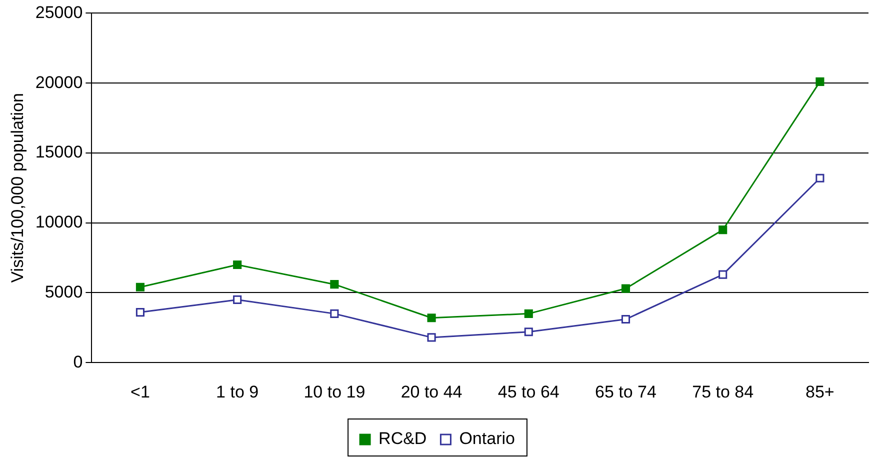  What do you see at coordinates (335, 392) in the screenshot?
I see `x-tick-label: 10 to 19` at bounding box center [335, 392].